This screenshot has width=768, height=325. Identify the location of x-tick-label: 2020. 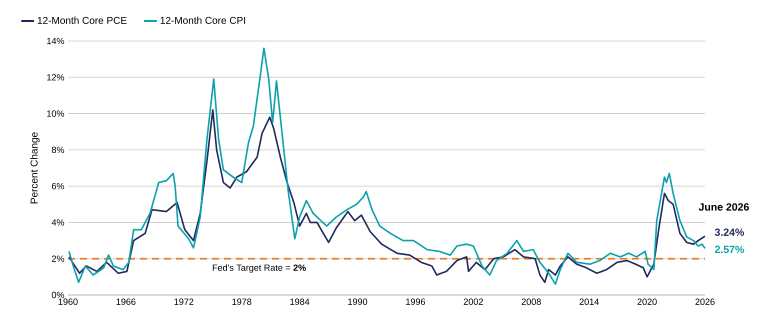
(647, 301).